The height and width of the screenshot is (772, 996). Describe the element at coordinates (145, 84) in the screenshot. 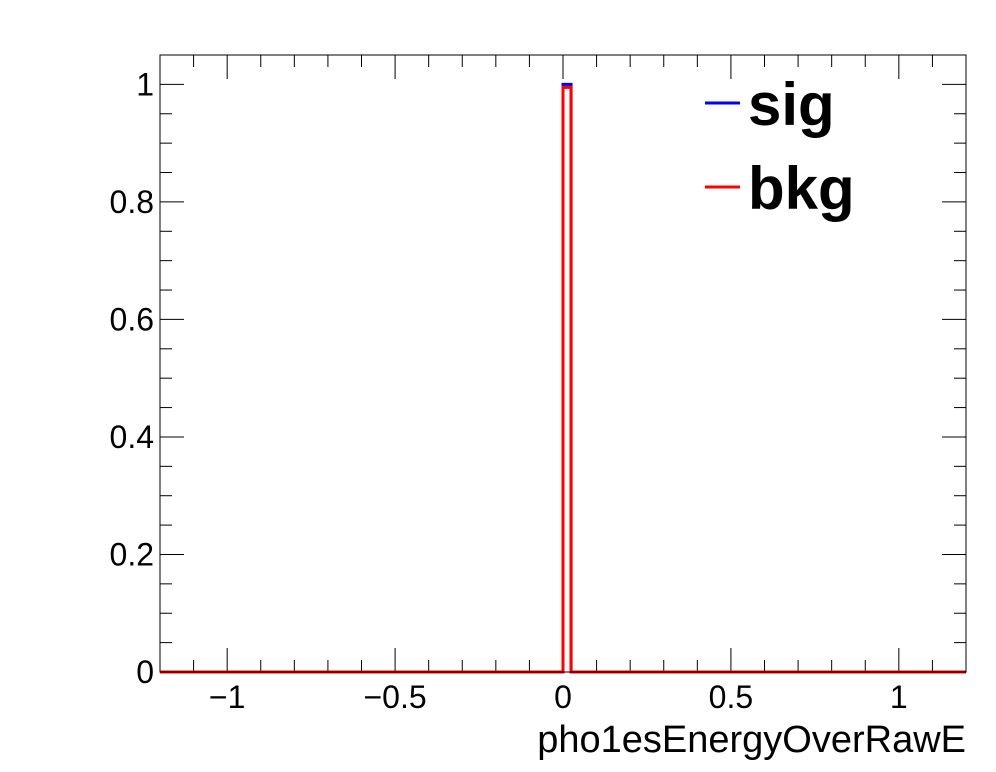

I see `y-tick-label: 1` at that location.